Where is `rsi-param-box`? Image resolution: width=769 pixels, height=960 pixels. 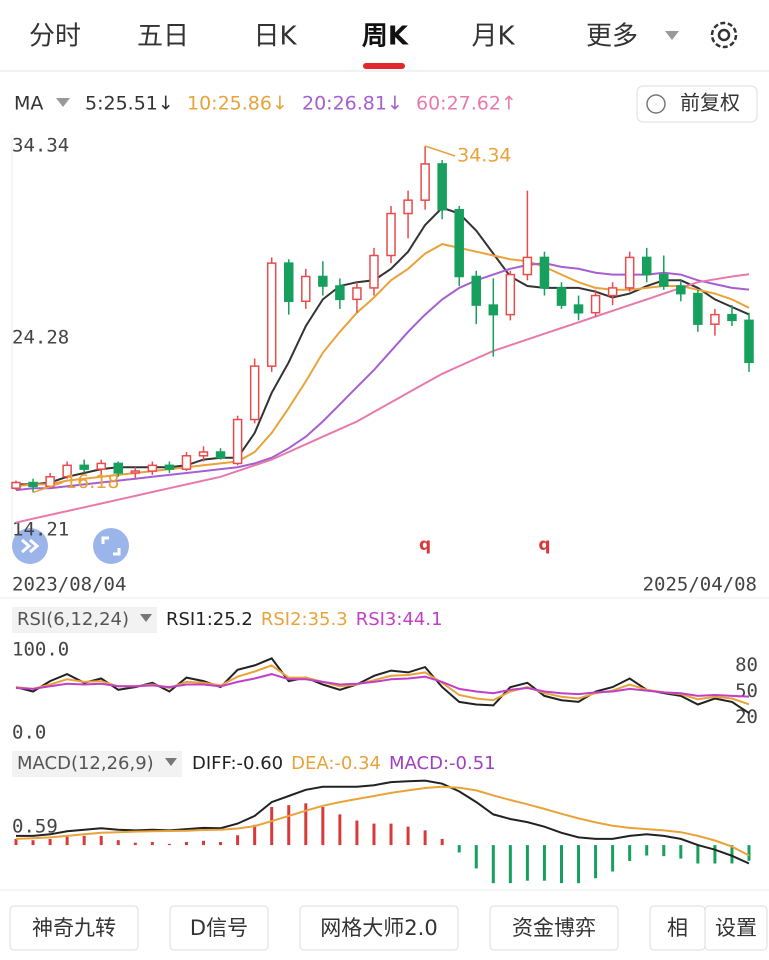
rsi-param-box is located at coordinates (84, 620).